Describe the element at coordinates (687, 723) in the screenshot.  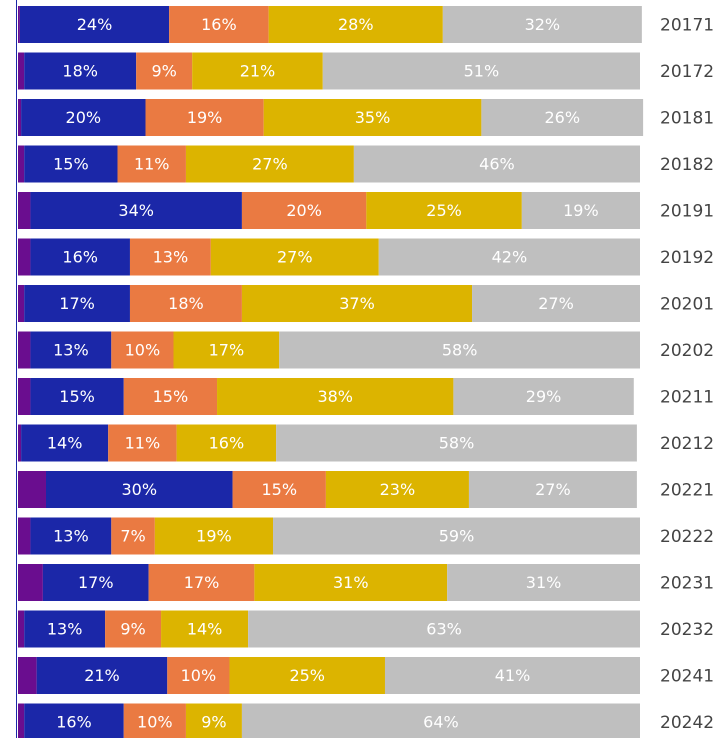
I see `category-label: 20242` at that location.